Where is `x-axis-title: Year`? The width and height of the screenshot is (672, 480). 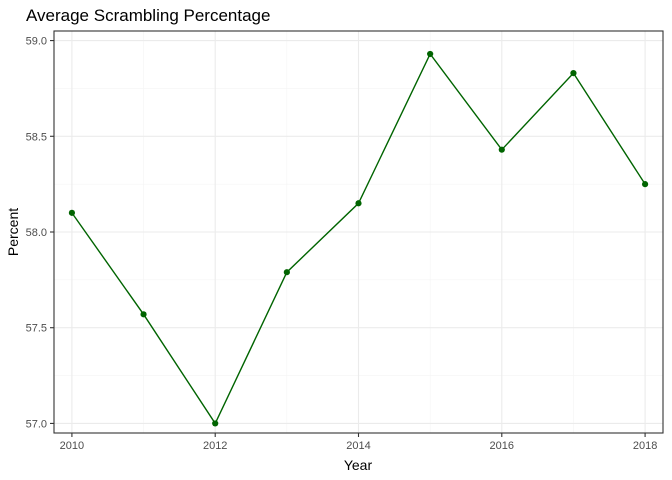 x-axis-title: Year is located at coordinates (358, 465).